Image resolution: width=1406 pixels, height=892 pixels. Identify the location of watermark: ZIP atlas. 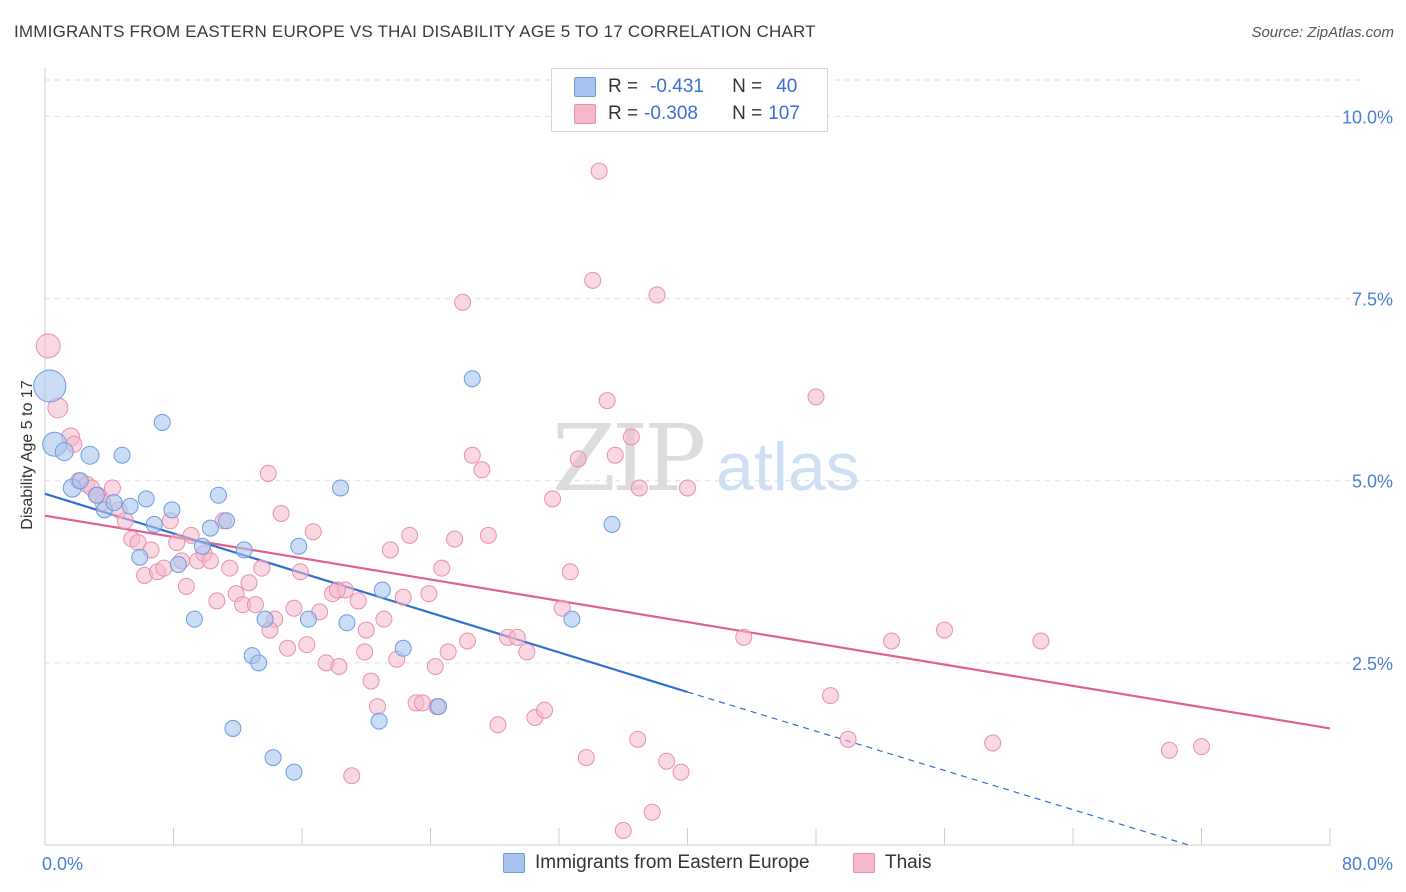
(706, 458).